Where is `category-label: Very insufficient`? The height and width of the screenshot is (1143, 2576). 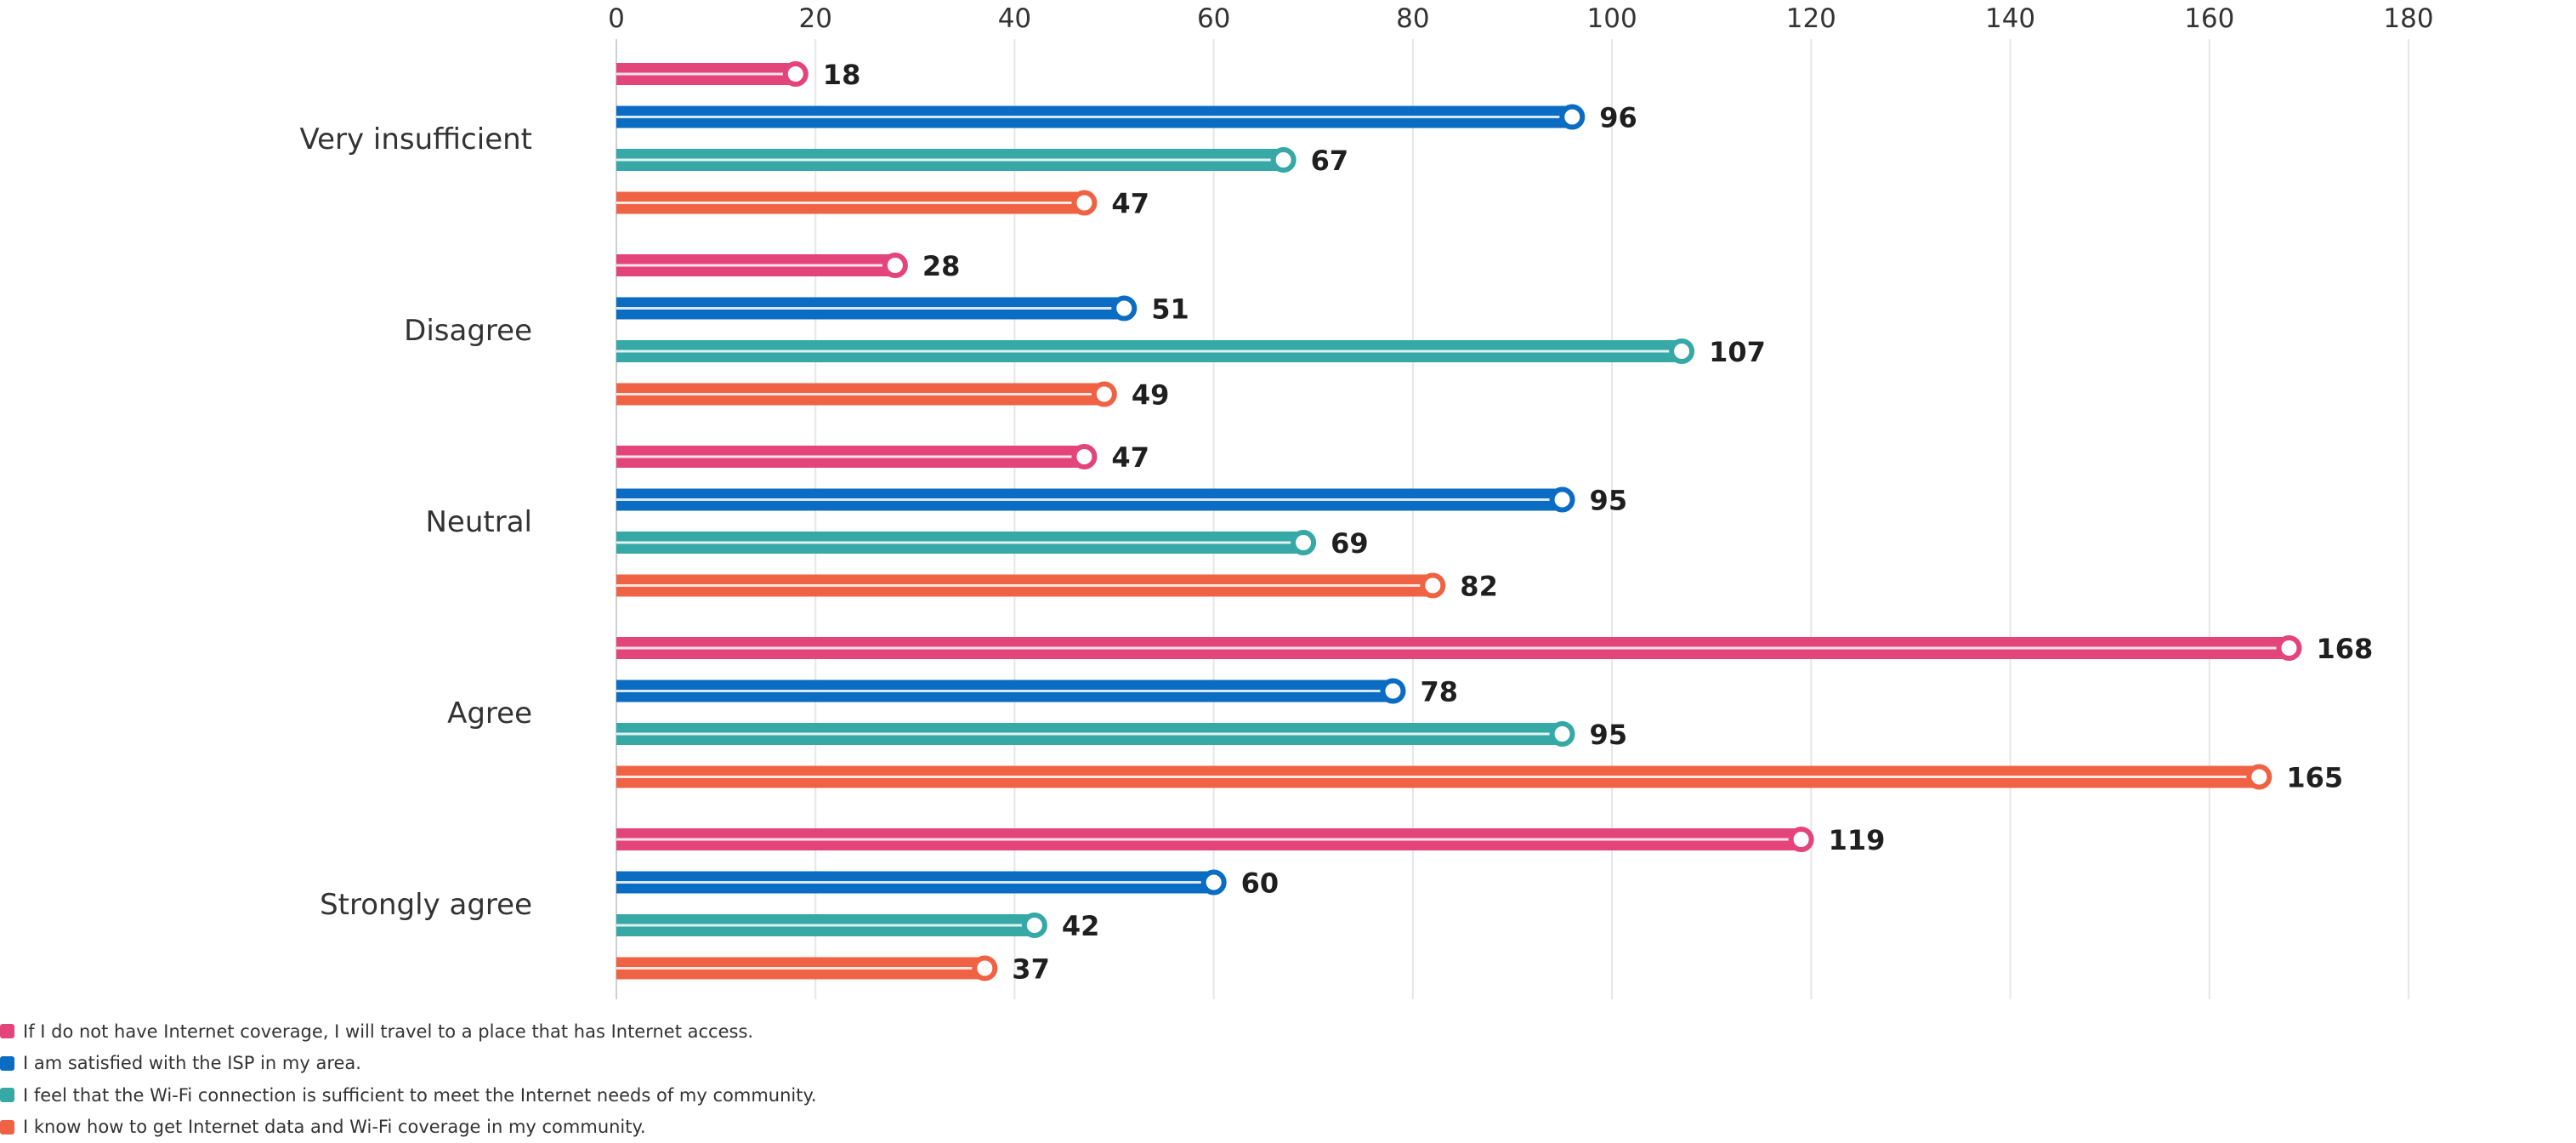
category-label: Very insufficient is located at coordinates (416, 139).